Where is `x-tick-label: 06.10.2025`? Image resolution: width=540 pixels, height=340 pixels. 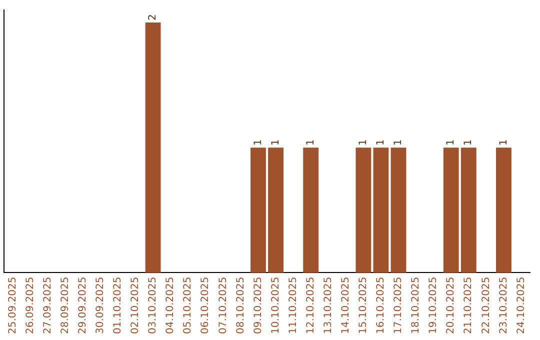 x-tick-label: 06.10.2025 is located at coordinates (206, 305).